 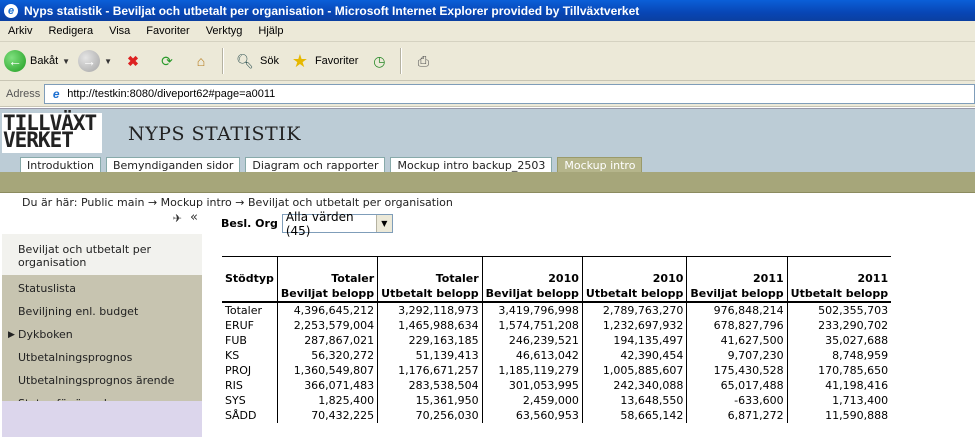 What do you see at coordinates (177, 218) in the screenshot?
I see `pin-icon: ✈` at bounding box center [177, 218].